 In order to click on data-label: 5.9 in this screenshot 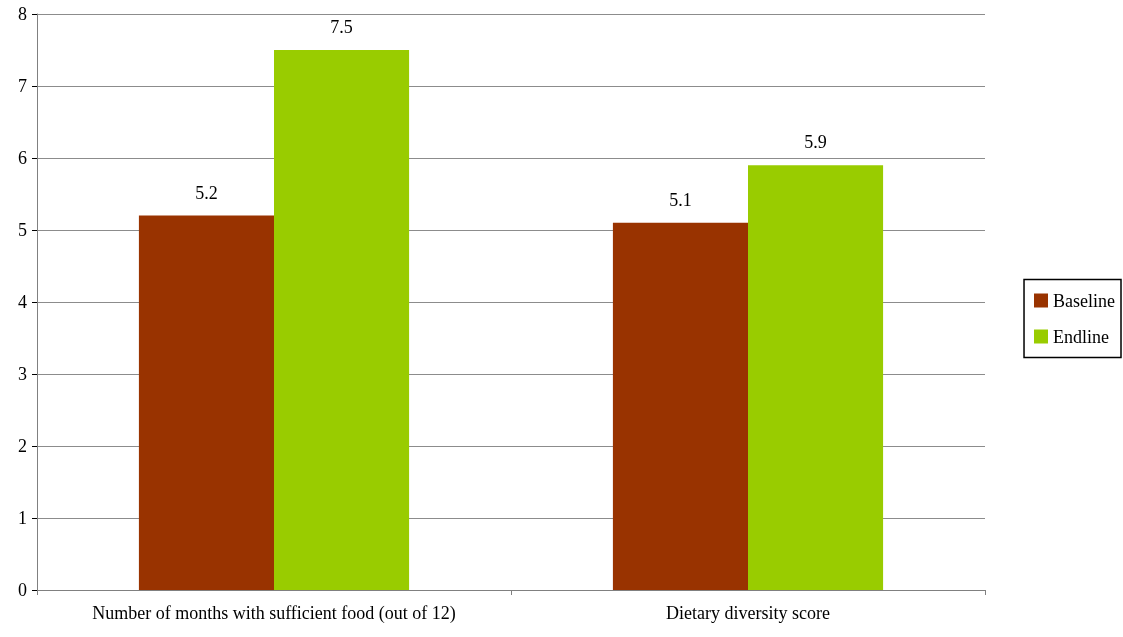, I will do `click(815, 142)`.